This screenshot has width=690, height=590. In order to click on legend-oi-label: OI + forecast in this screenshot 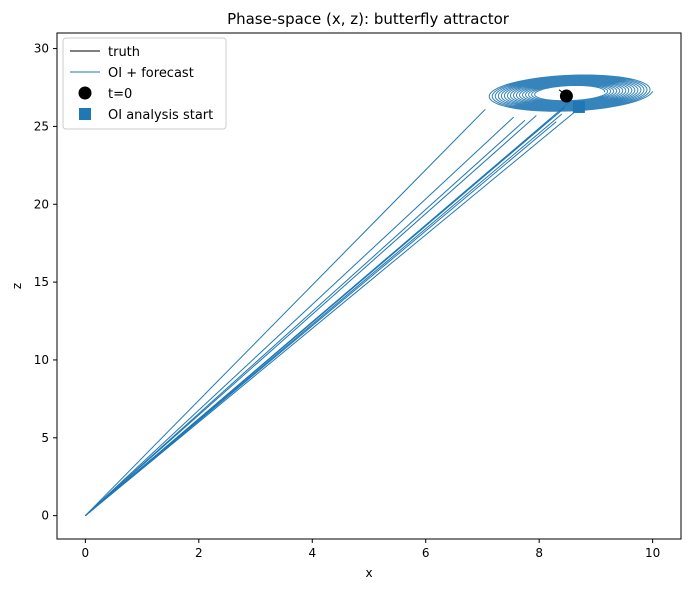, I will do `click(151, 73)`.